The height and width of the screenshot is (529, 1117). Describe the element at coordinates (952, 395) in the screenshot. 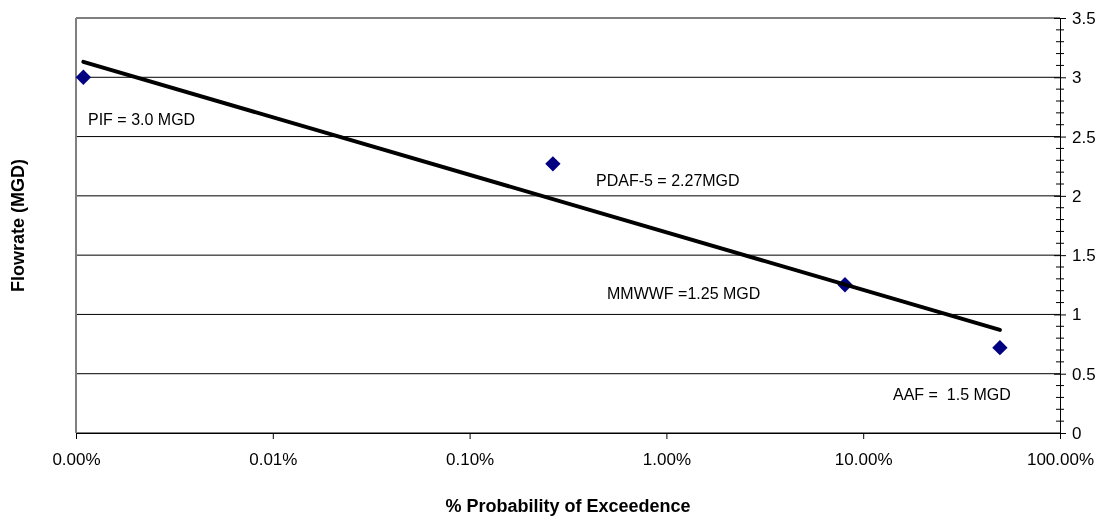

I see `annotation: AAF = 1.5 MGD` at that location.